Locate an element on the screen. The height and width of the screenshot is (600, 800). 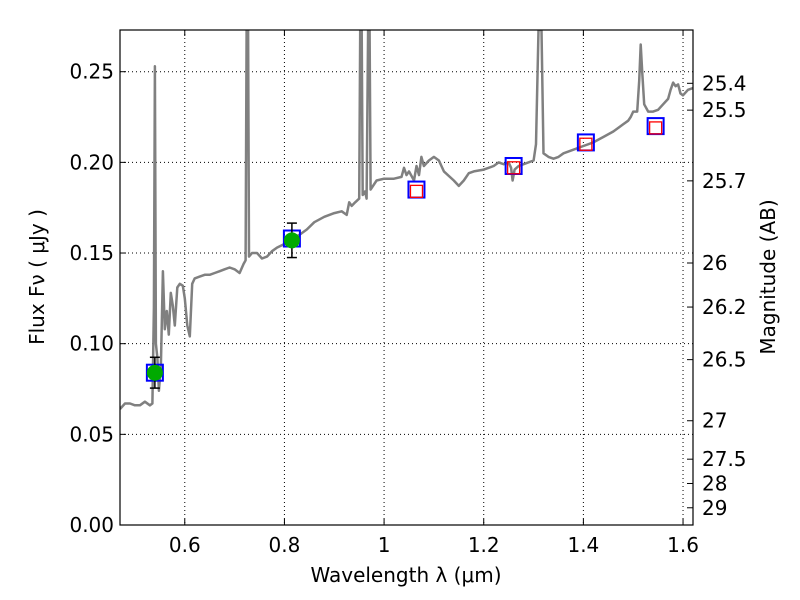
x-tick-label: 1 is located at coordinates (384, 545).